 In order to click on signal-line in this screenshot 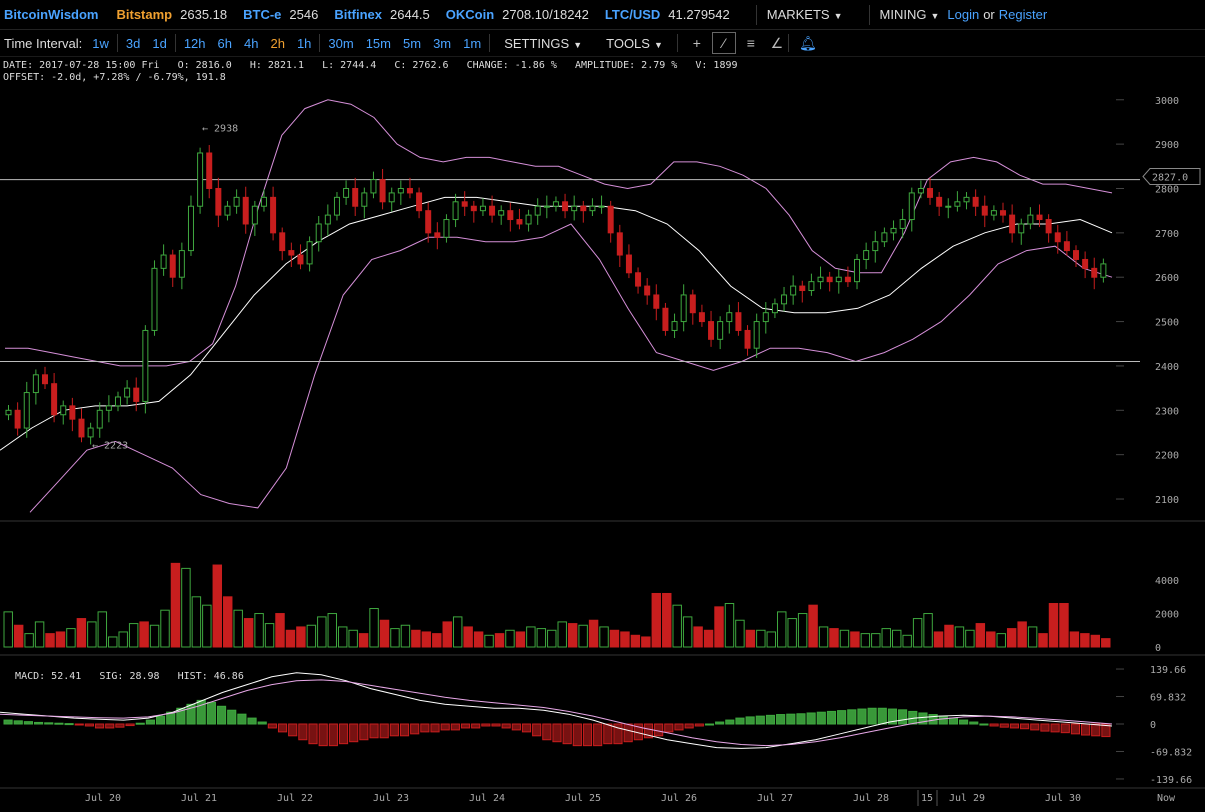, I will do `click(556, 713)`.